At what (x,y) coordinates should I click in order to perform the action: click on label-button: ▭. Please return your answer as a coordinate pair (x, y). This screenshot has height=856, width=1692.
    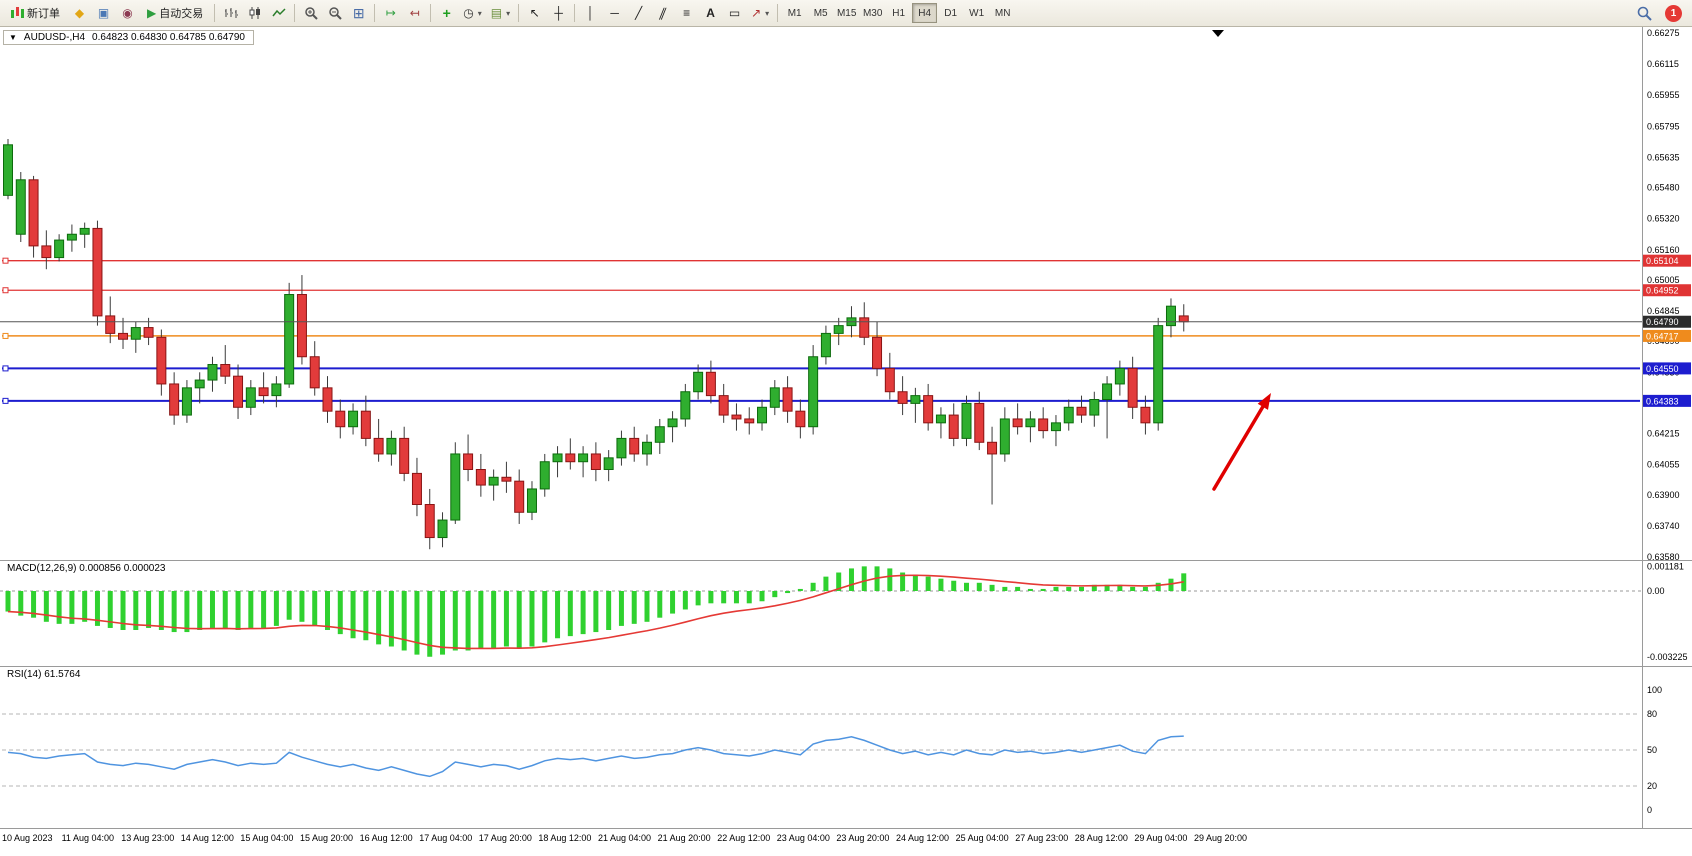
    Looking at the image, I should click on (734, 13).